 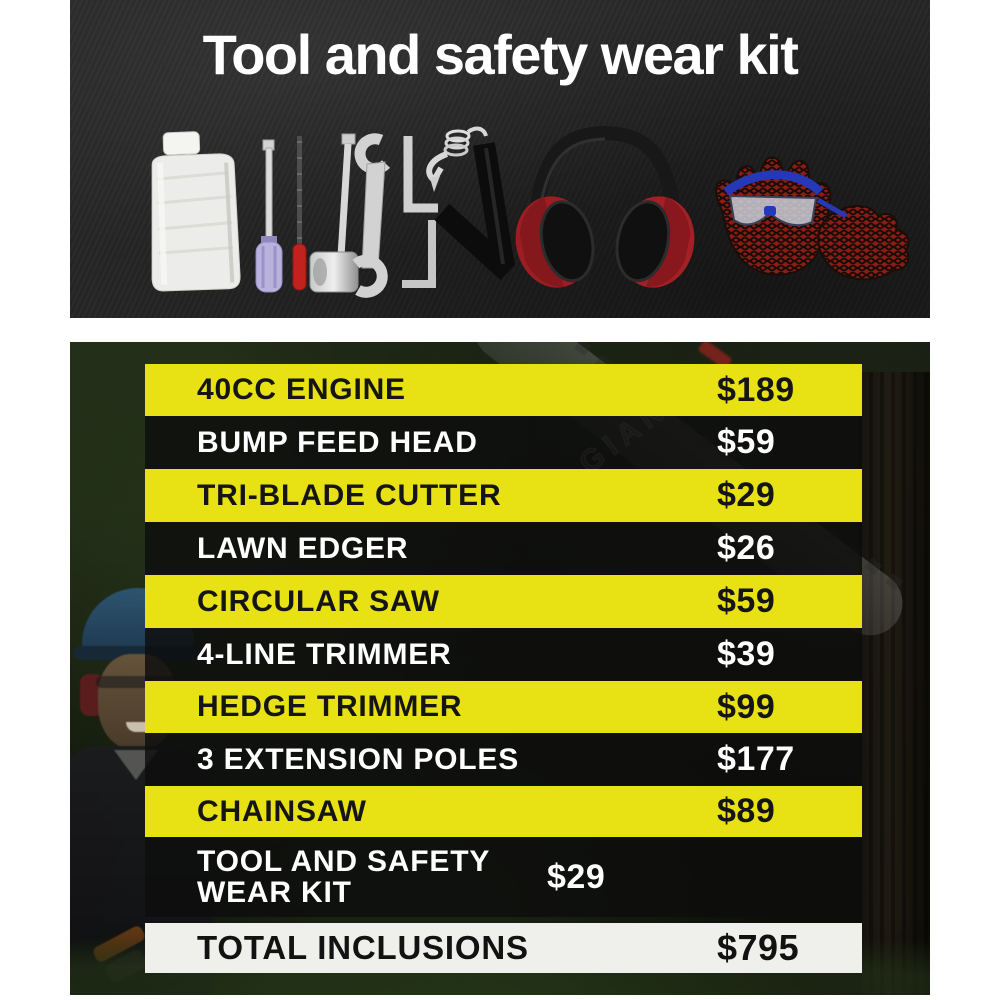 I want to click on item-label: LAWN EDGER, so click(x=303, y=548).